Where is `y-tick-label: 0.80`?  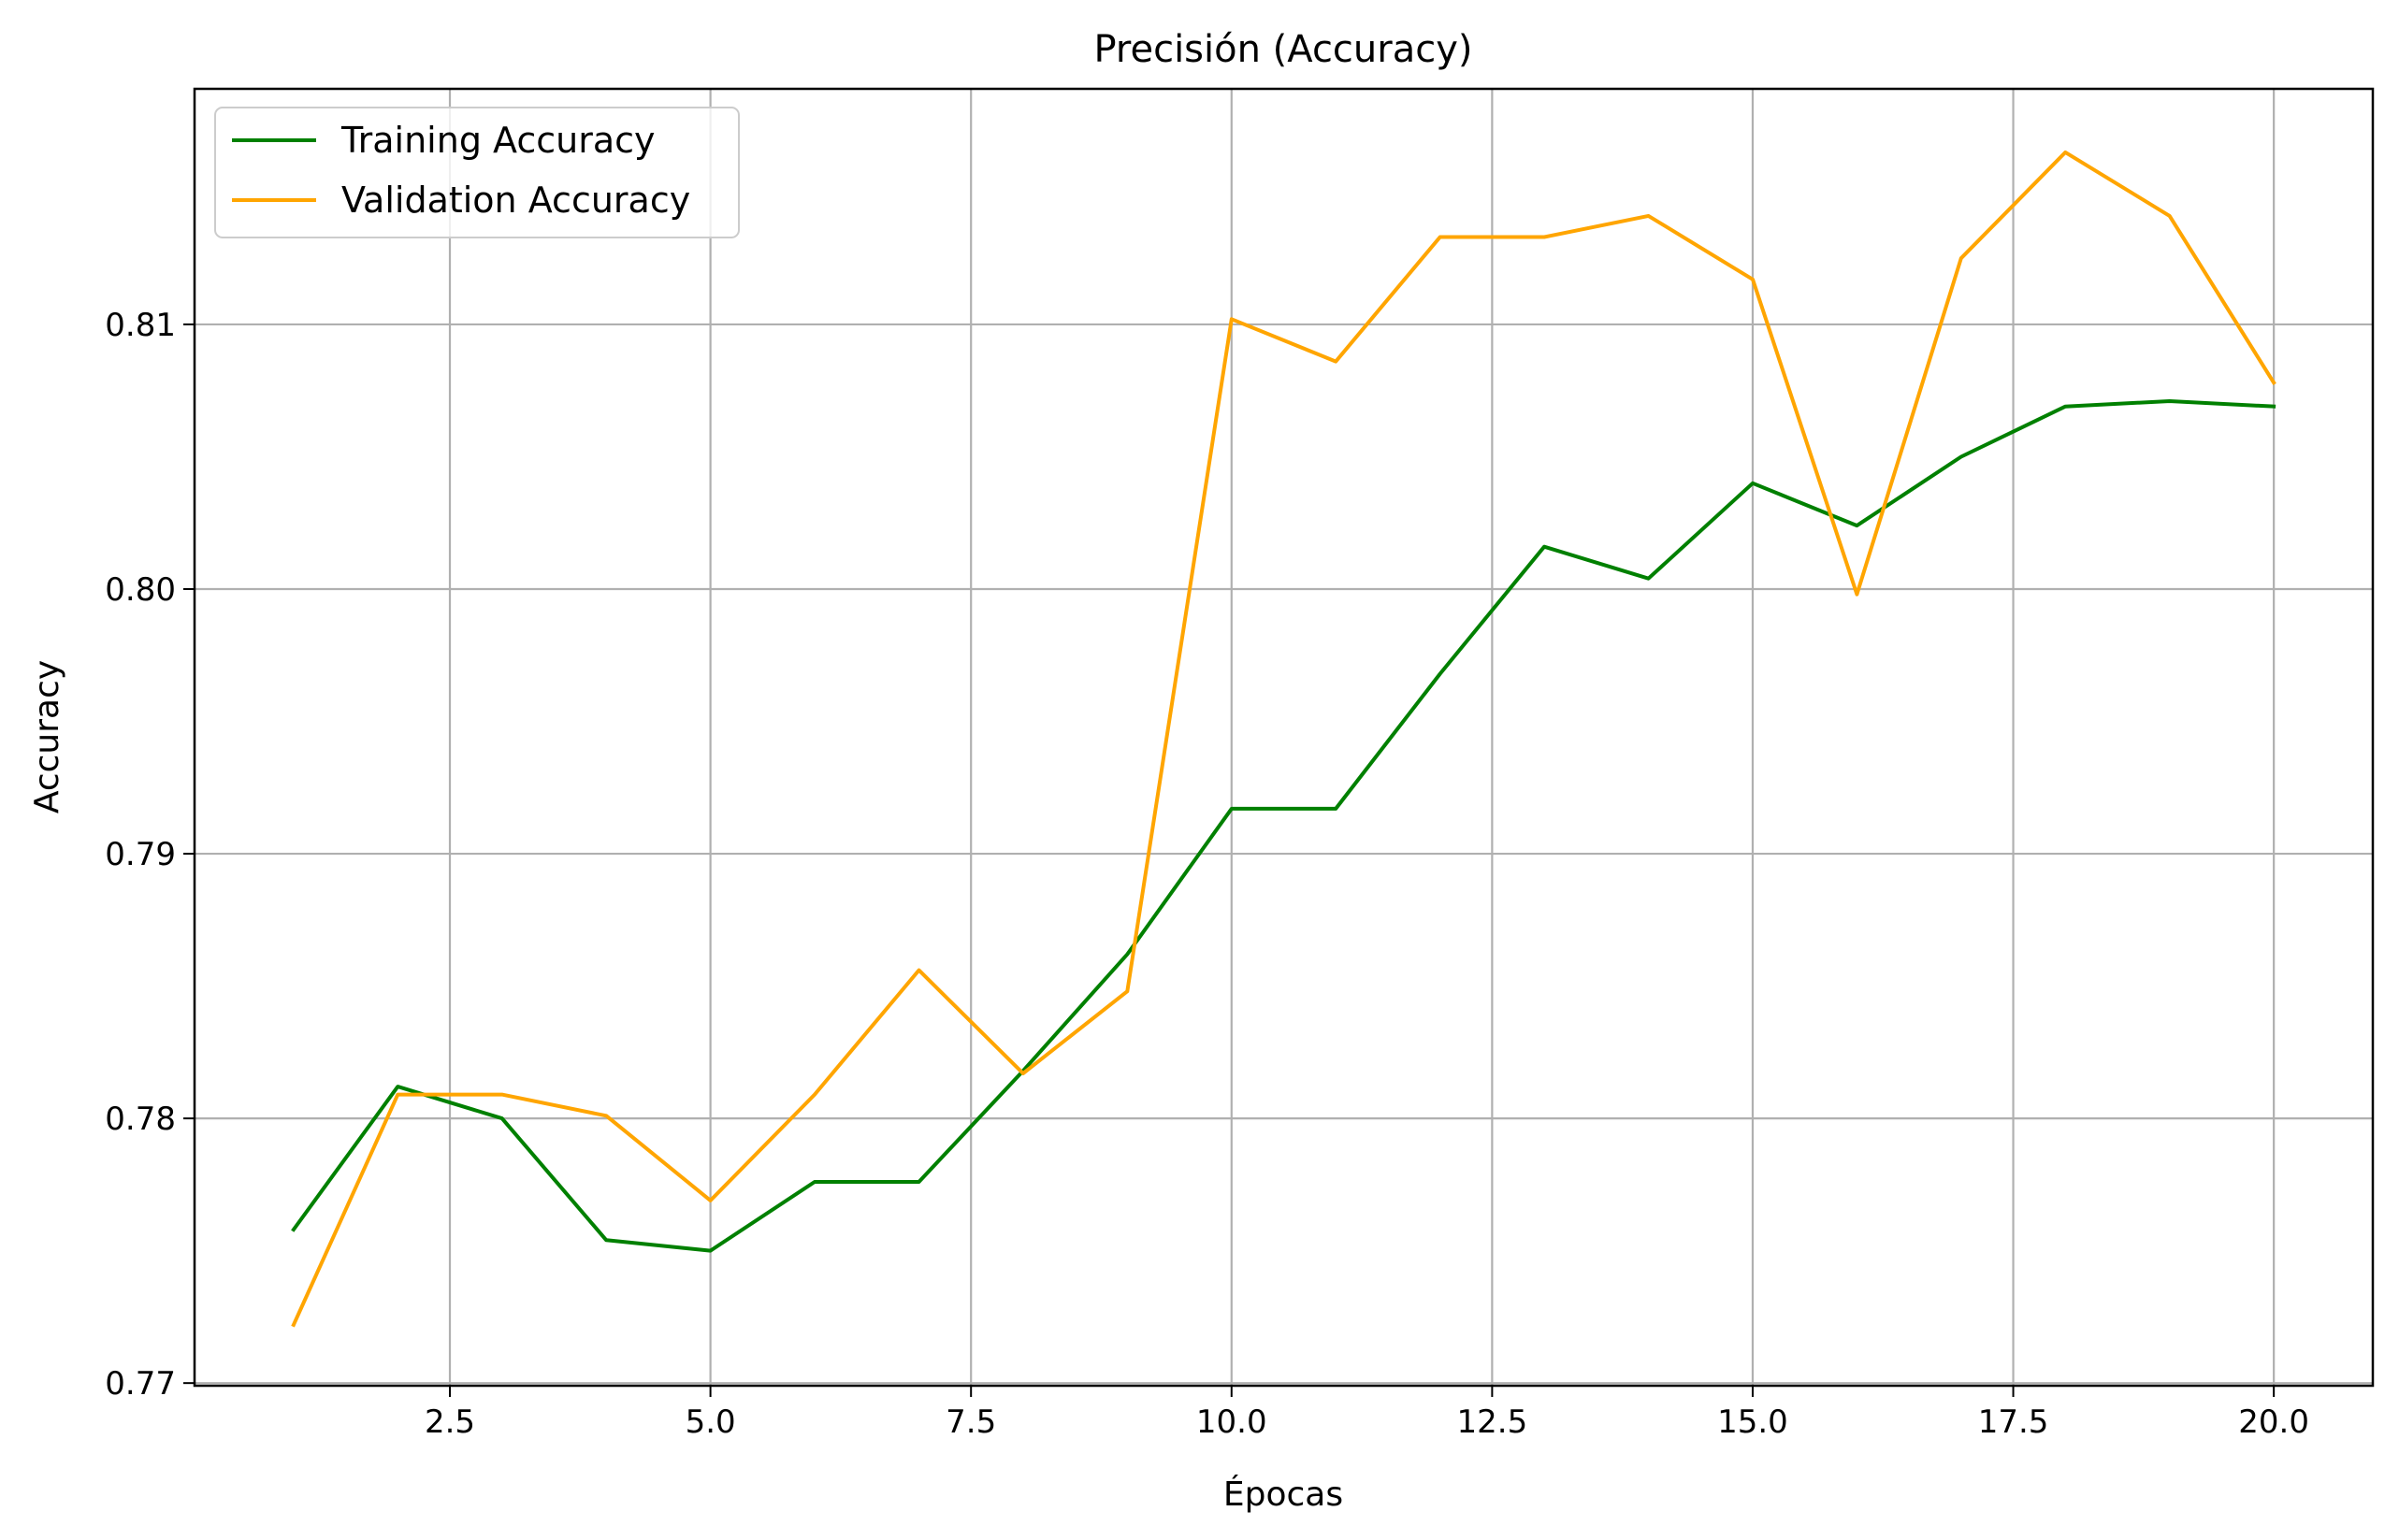 y-tick-label: 0.80 is located at coordinates (140, 590).